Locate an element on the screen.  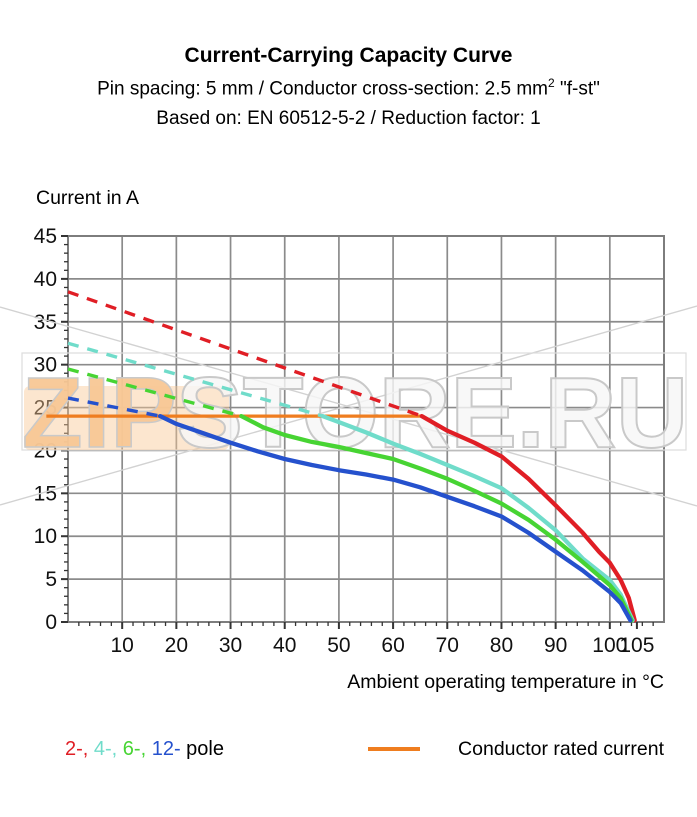
y-tick-label: 20 is located at coordinates (45, 450).